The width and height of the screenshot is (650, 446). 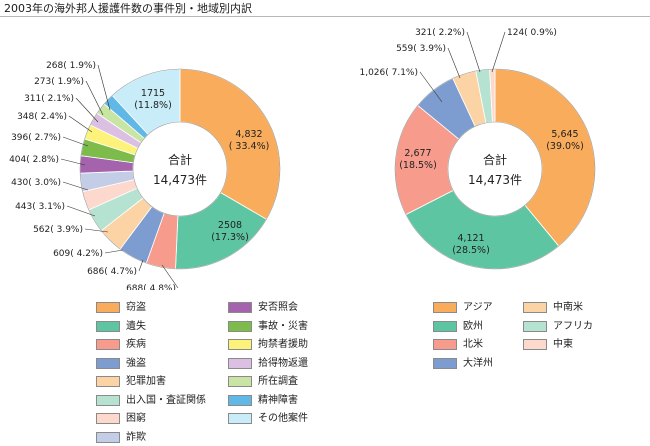 I want to click on slice-percent-label: (28.5%), so click(x=471, y=250).